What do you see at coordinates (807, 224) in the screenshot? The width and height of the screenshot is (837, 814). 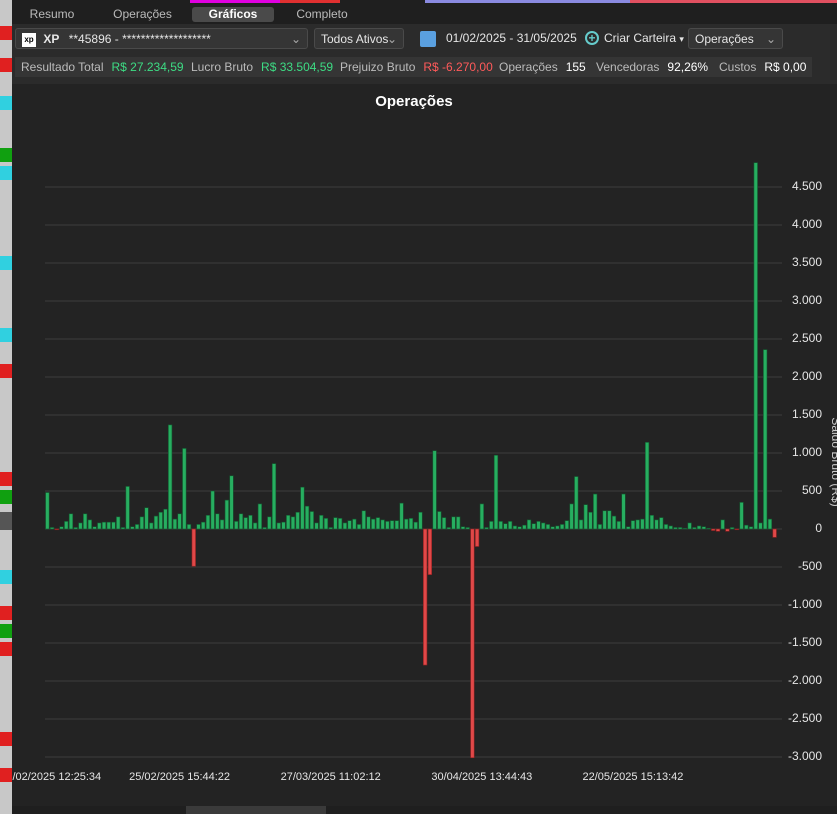 I see `y-tick-label: 4.000` at bounding box center [807, 224].